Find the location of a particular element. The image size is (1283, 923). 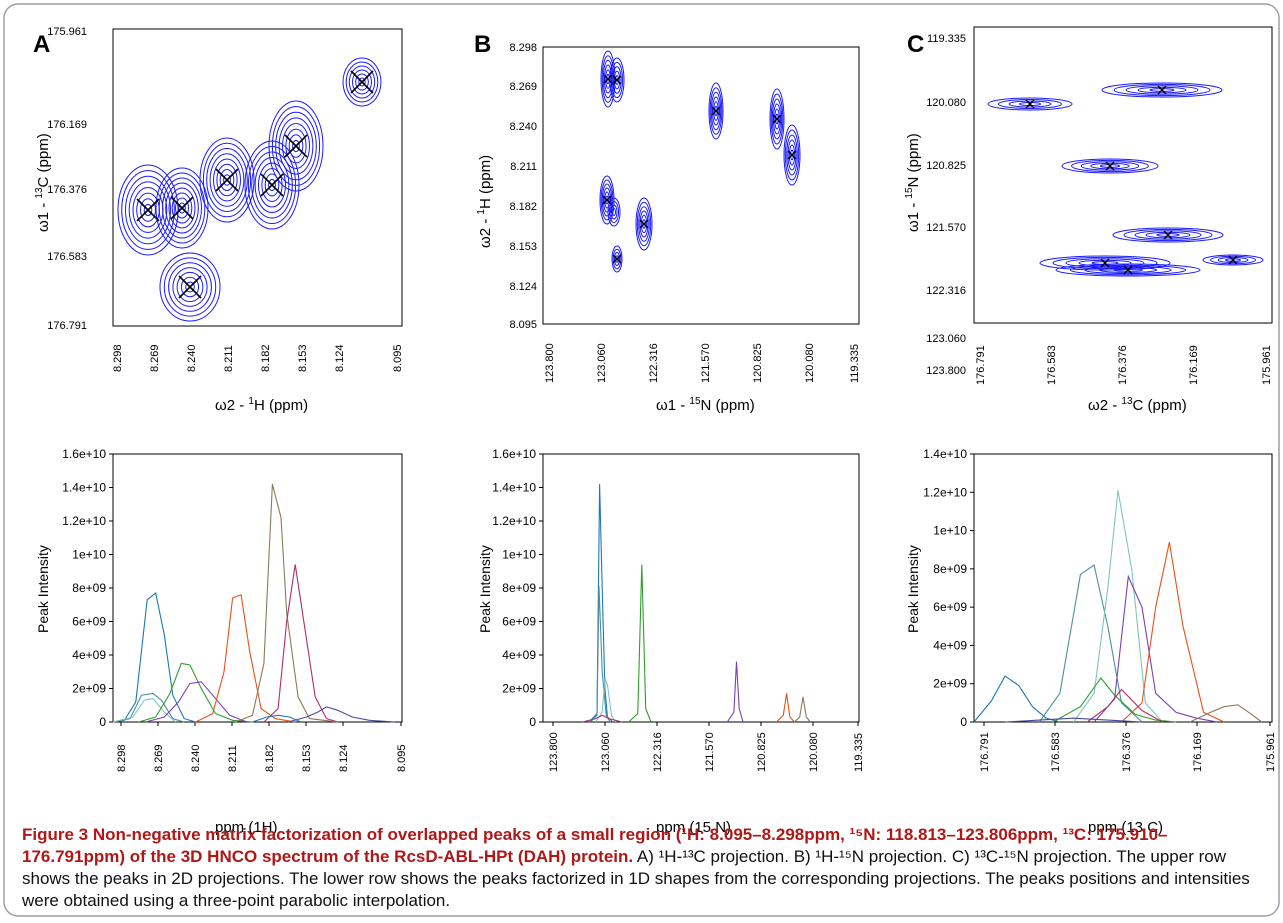

y-axis-title-b: ω2 - 1H (ppm) is located at coordinates (485, 201).